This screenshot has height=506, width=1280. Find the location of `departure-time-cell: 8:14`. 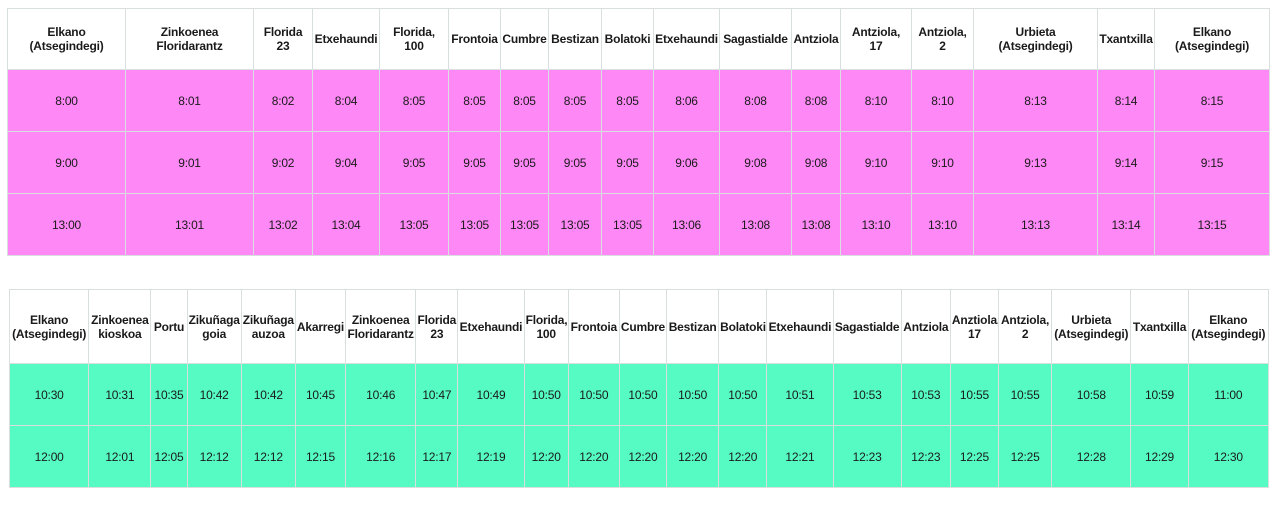

departure-time-cell: 8:14 is located at coordinates (1126, 100).